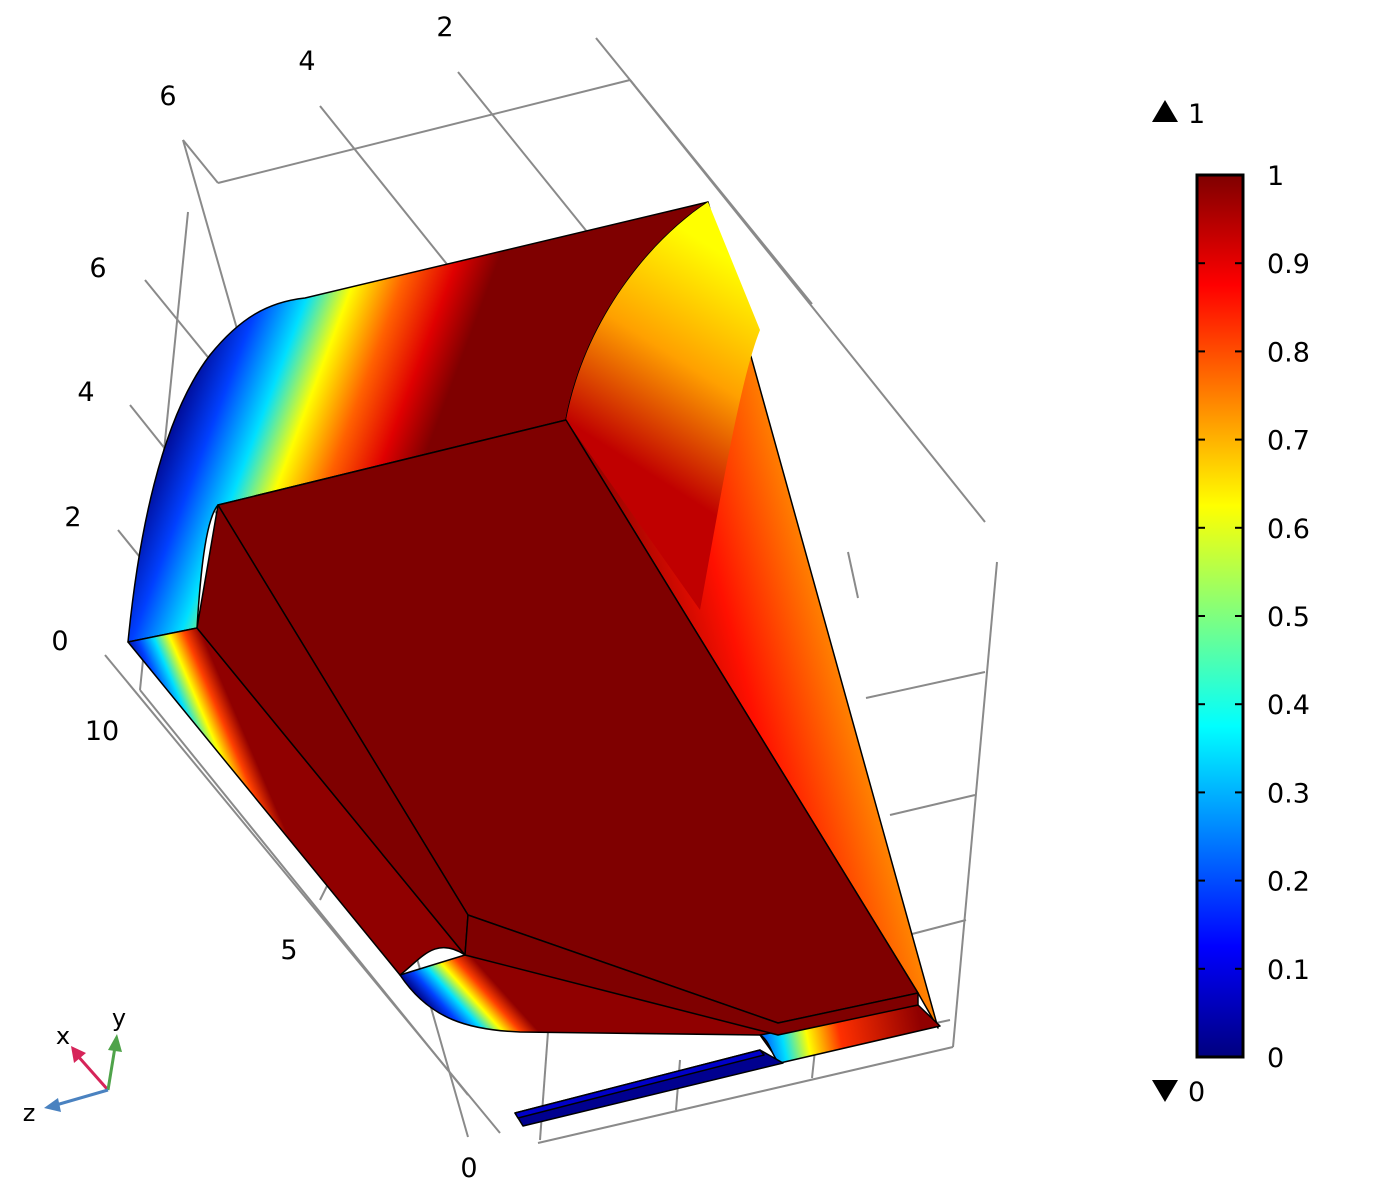 This screenshot has height=1200, width=1400. Describe the element at coordinates (1288, 441) in the screenshot. I see `colorbar-tick-label: 0.7` at that location.